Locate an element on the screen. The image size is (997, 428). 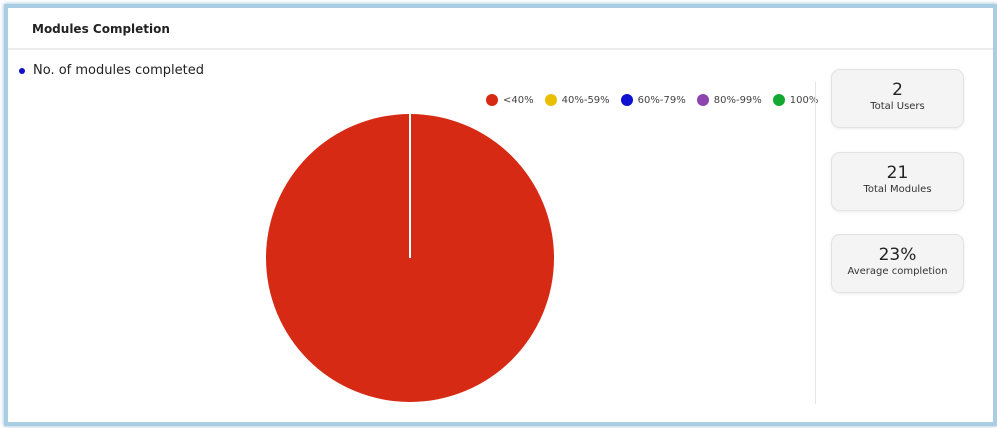
legend-label: 40%-59% is located at coordinates (585, 100).